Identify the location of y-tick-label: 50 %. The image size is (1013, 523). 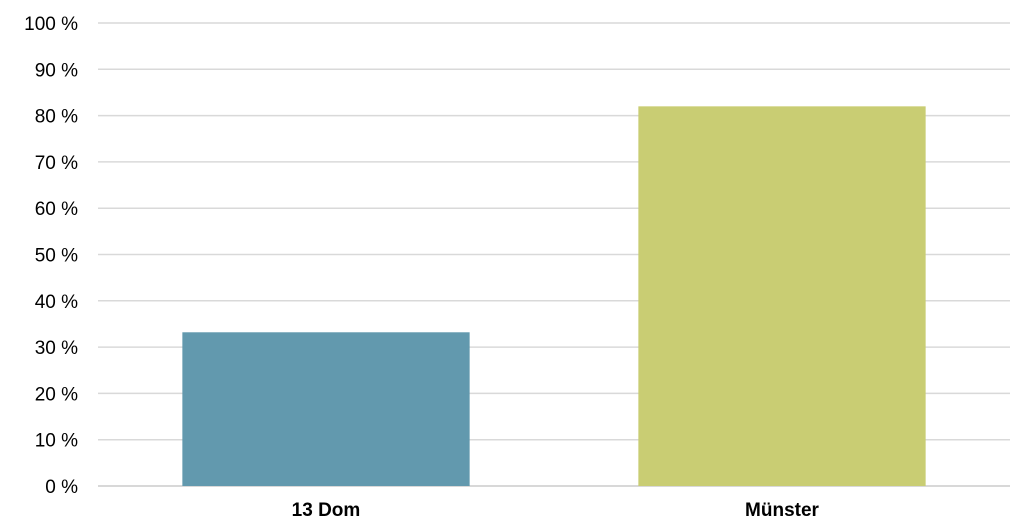
(56, 256).